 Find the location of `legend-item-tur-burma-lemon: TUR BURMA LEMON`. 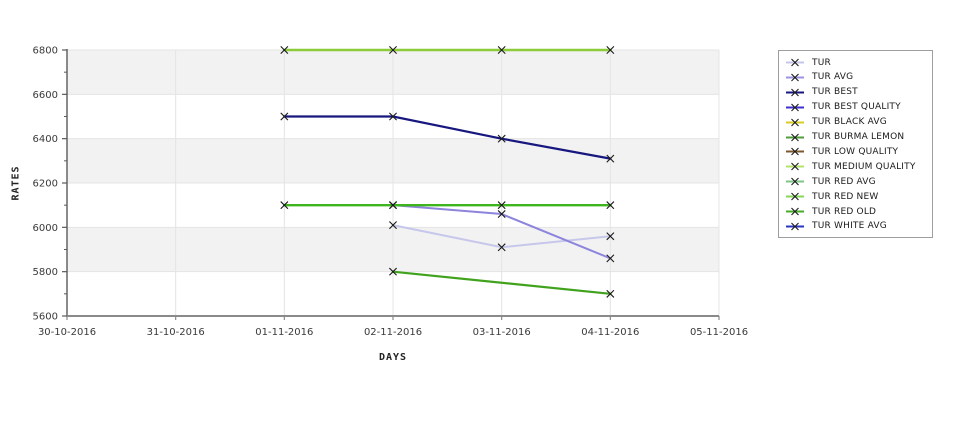

legend-item-tur-burma-lemon: TUR BURMA LEMON is located at coordinates (855, 137).